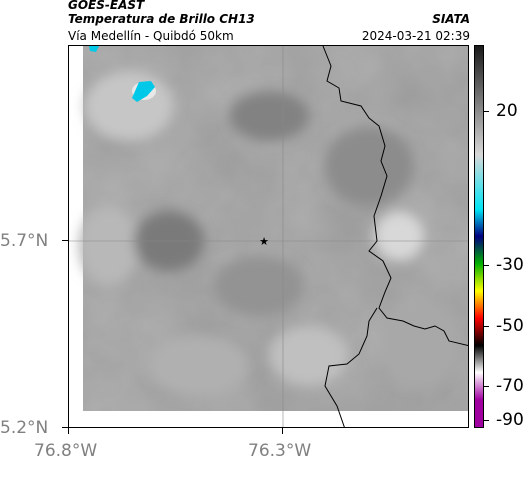 The image size is (526, 491). Describe the element at coordinates (510, 386) in the screenshot. I see `colorbar-label: -70` at that location.